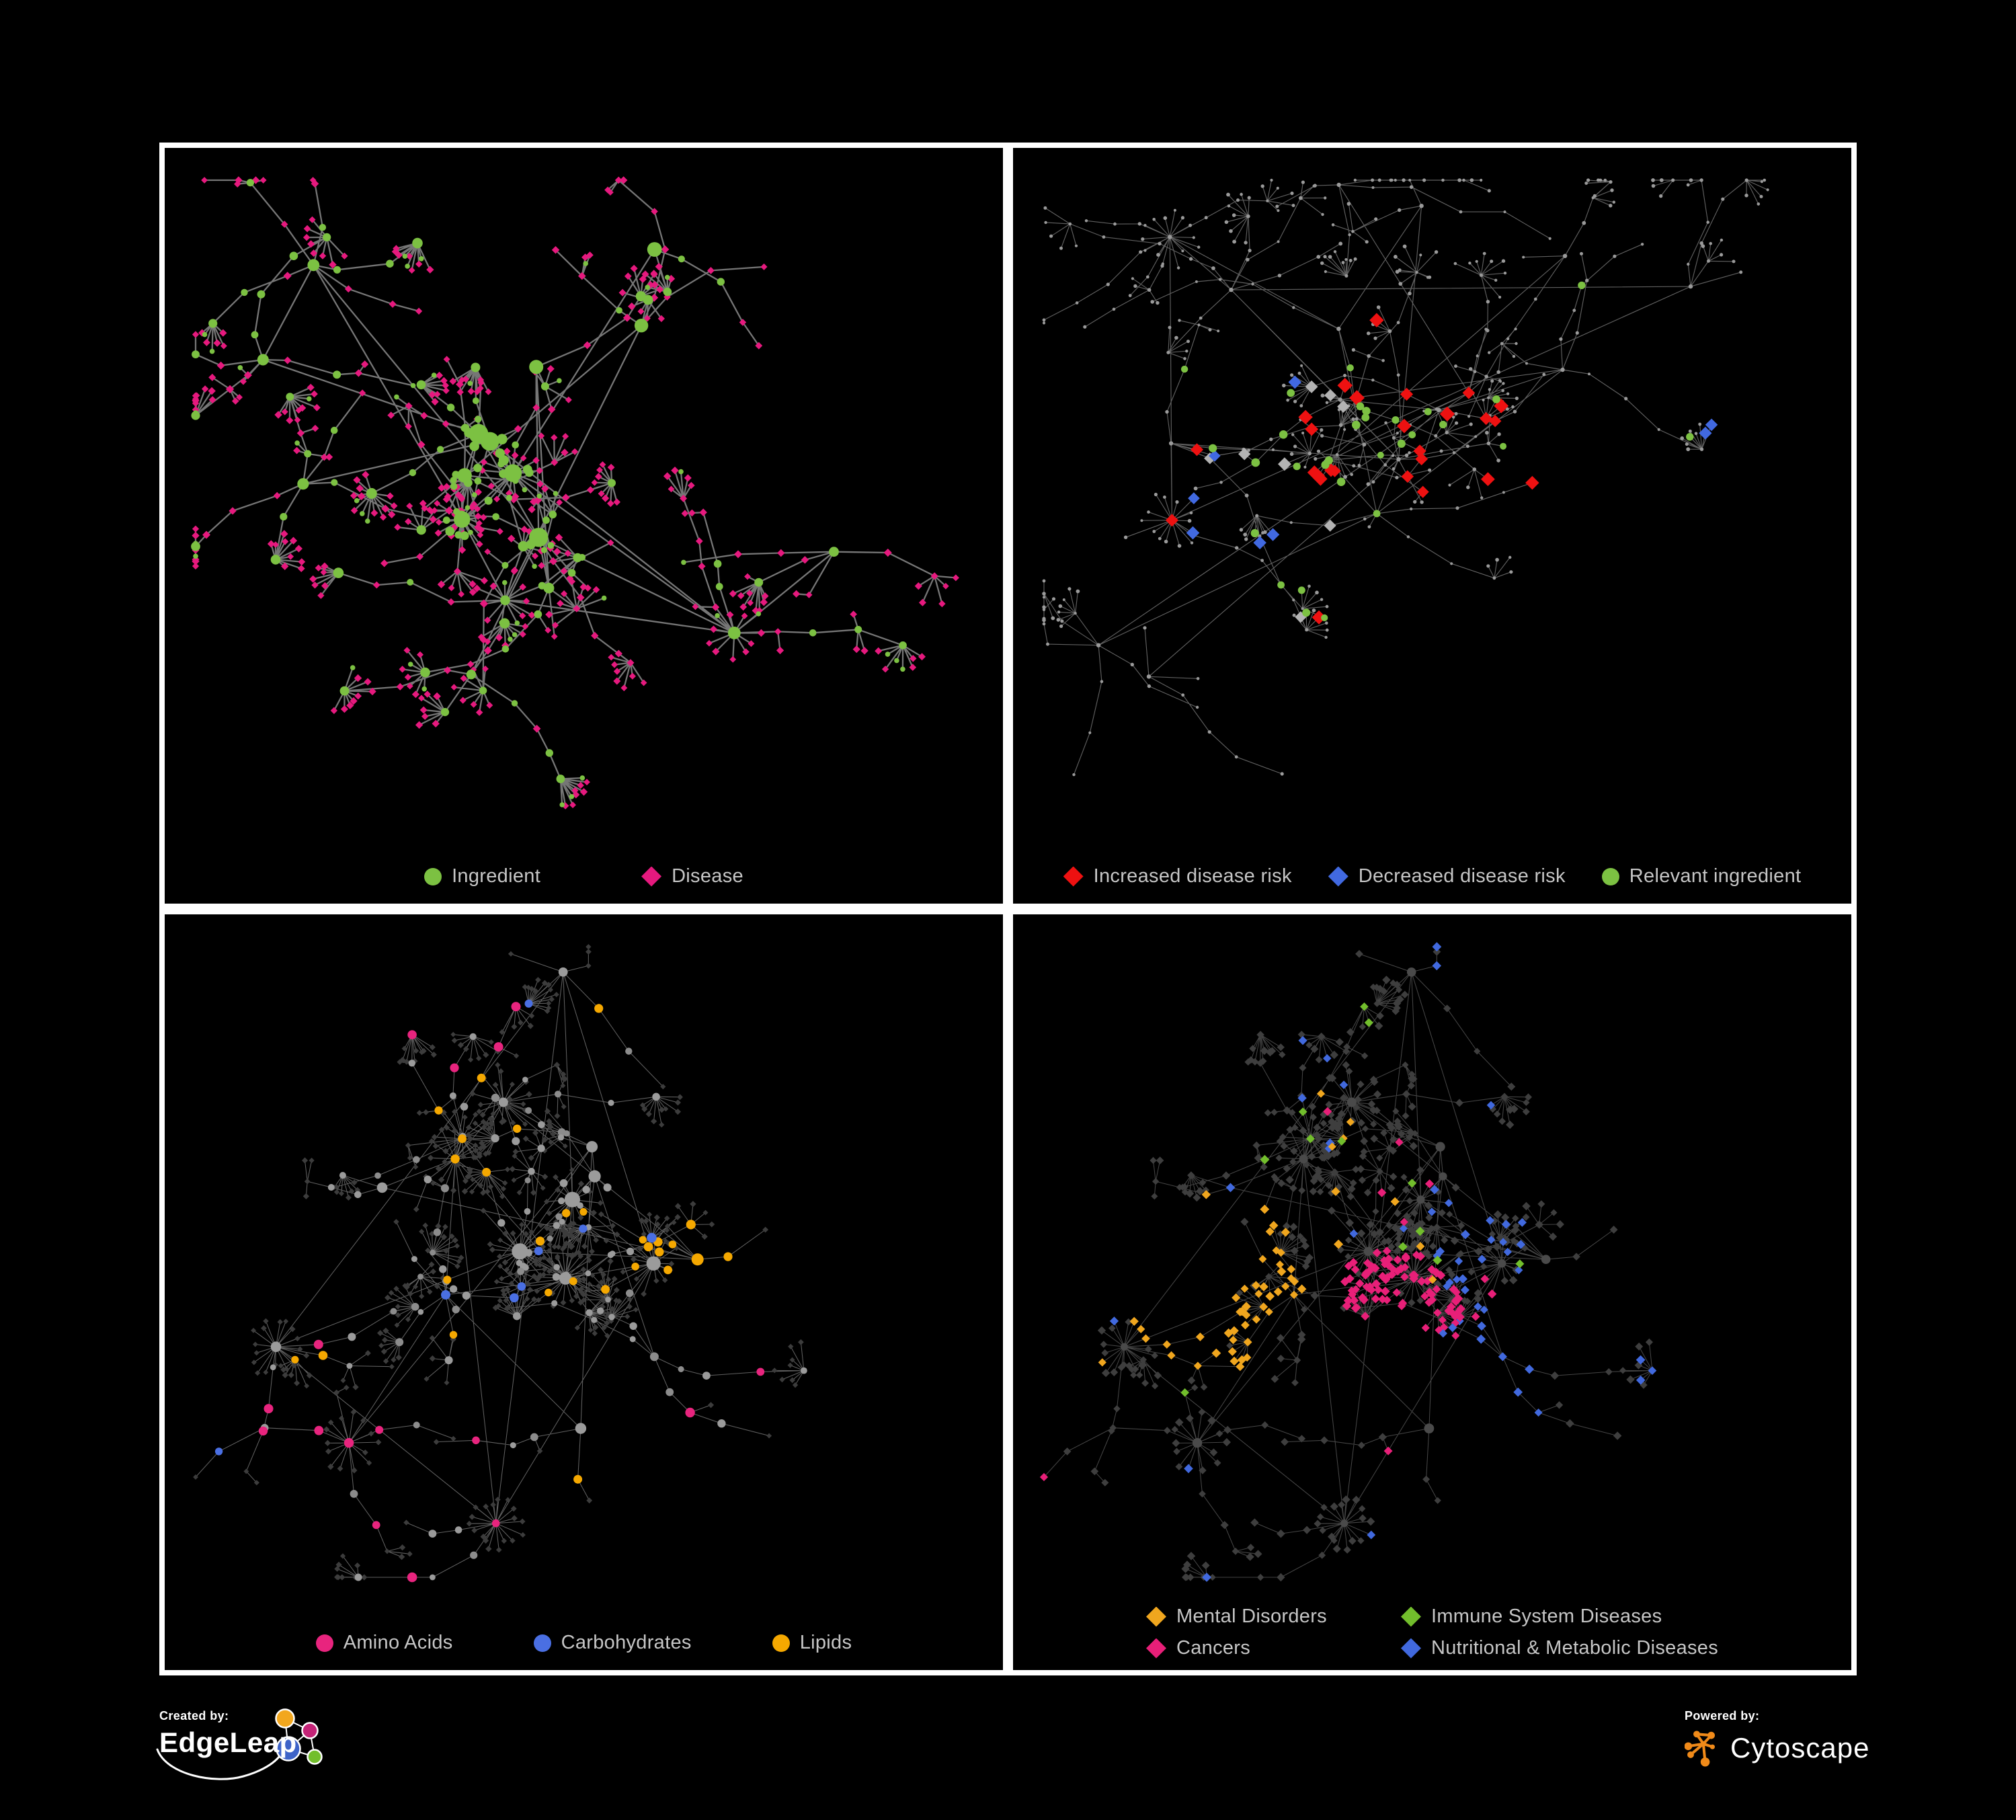 Image resolution: width=2016 pixels, height=1820 pixels. I want to click on ingredient-disease-network-graph, so click(575, 492).